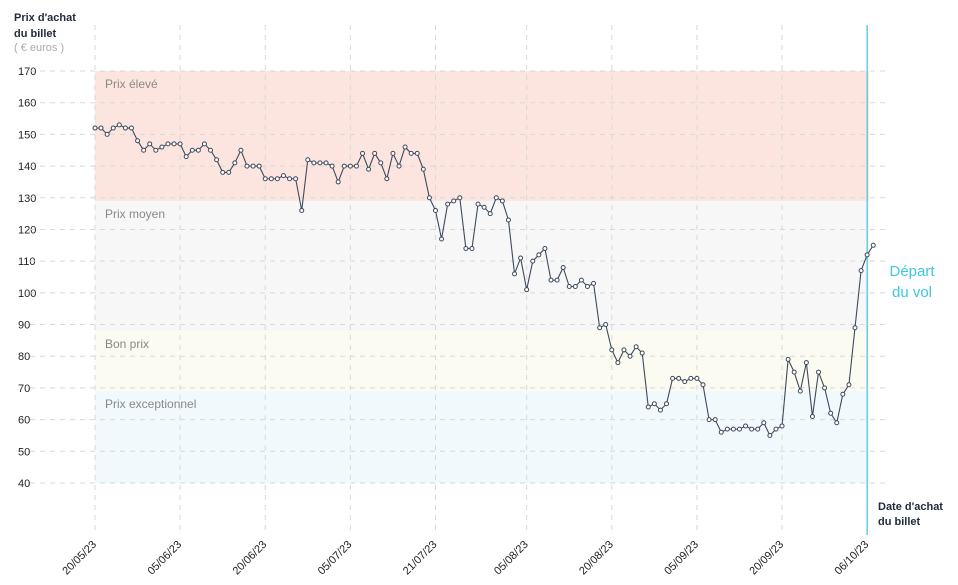  I want to click on y-tick-label: 50, so click(24, 452).